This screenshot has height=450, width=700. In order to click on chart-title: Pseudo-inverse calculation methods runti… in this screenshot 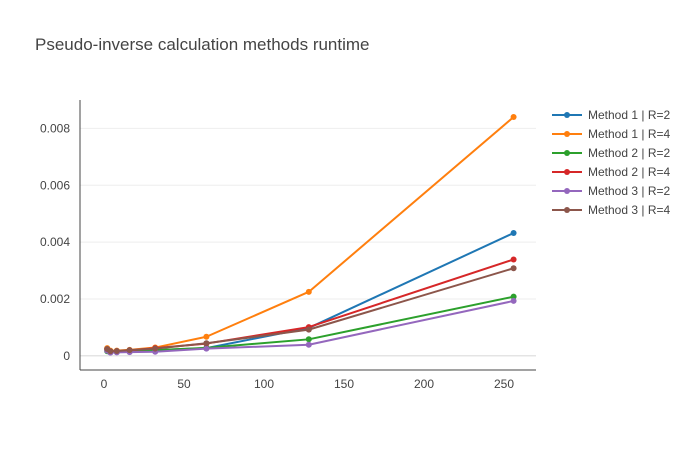, I will do `click(202, 44)`.